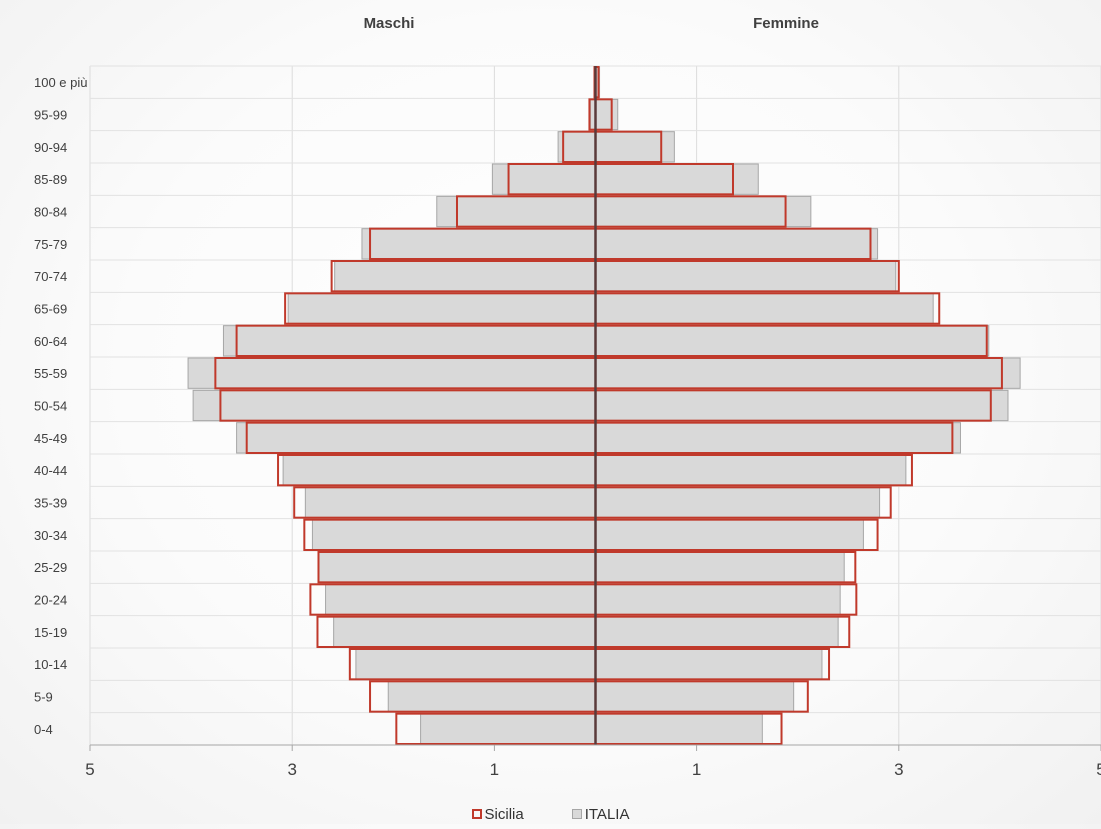 This screenshot has height=829, width=1101. I want to click on category-label: 65-69, so click(50, 309).